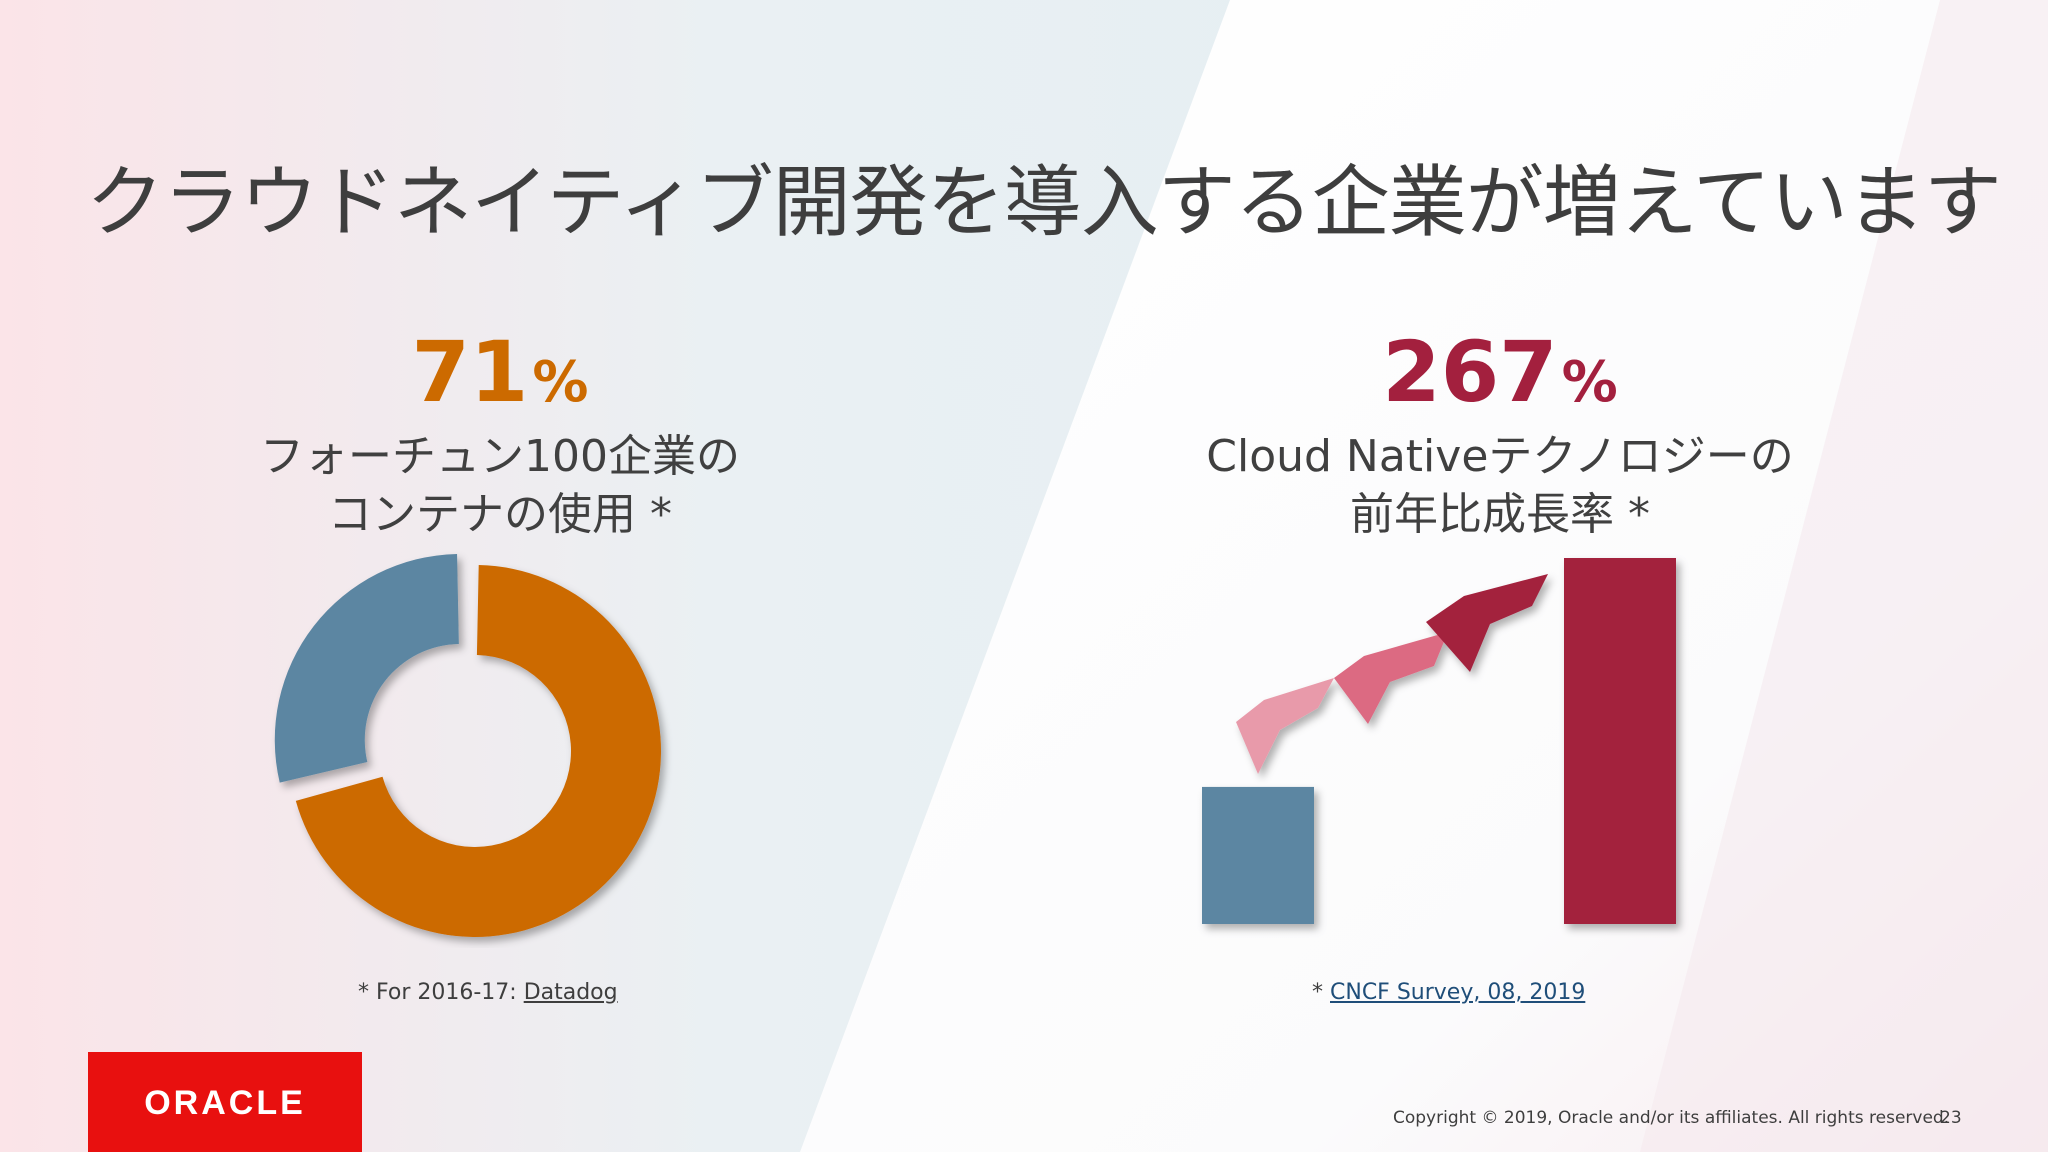  Describe the element at coordinates (570, 992) in the screenshot. I see `datadog-link: Datadog` at that location.